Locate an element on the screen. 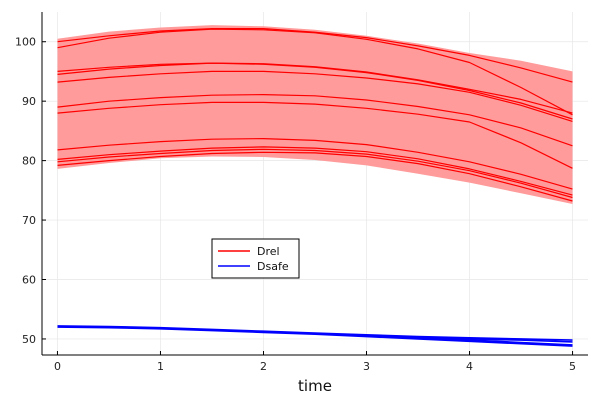 The height and width of the screenshot is (400, 600). legend: Drel Dsafe is located at coordinates (255, 258).